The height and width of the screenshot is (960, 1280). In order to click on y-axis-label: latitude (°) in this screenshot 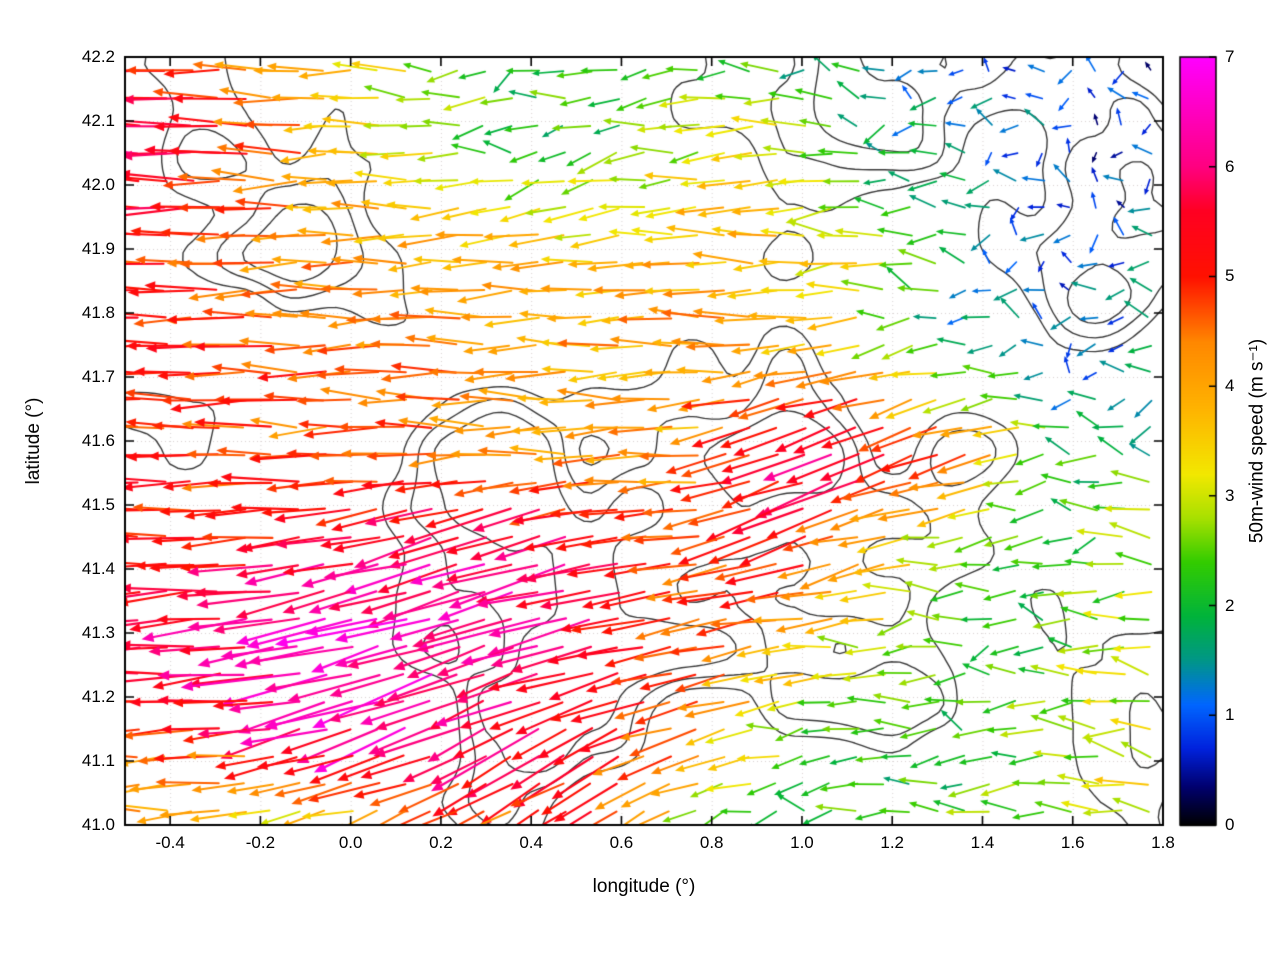, I will do `click(33, 441)`.